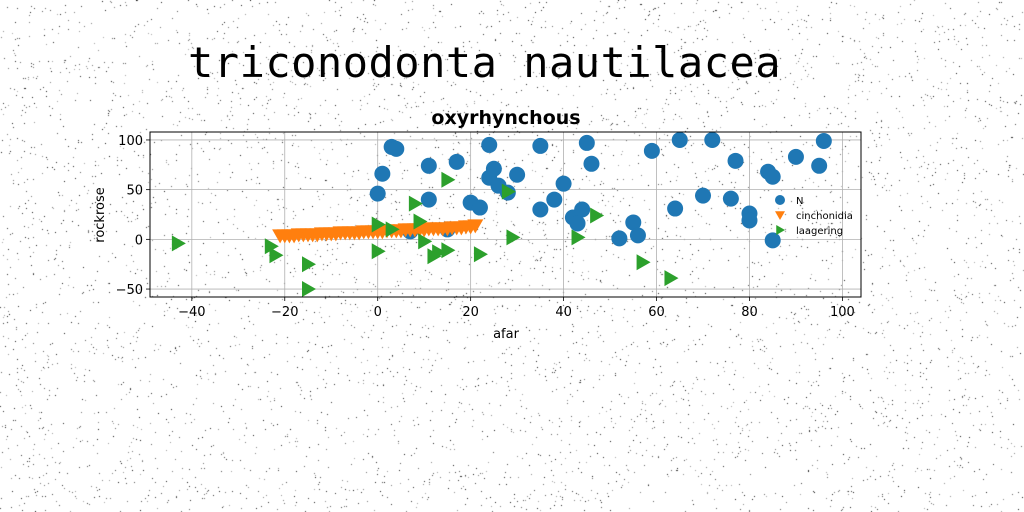 The width and height of the screenshot is (1024, 512). Describe the element at coordinates (100, 214) in the screenshot. I see `y-axis-label: rockrose` at that location.